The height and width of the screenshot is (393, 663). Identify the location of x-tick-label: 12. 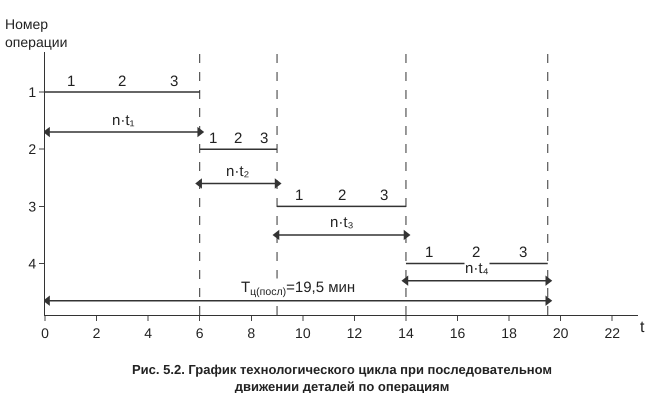
(354, 332).